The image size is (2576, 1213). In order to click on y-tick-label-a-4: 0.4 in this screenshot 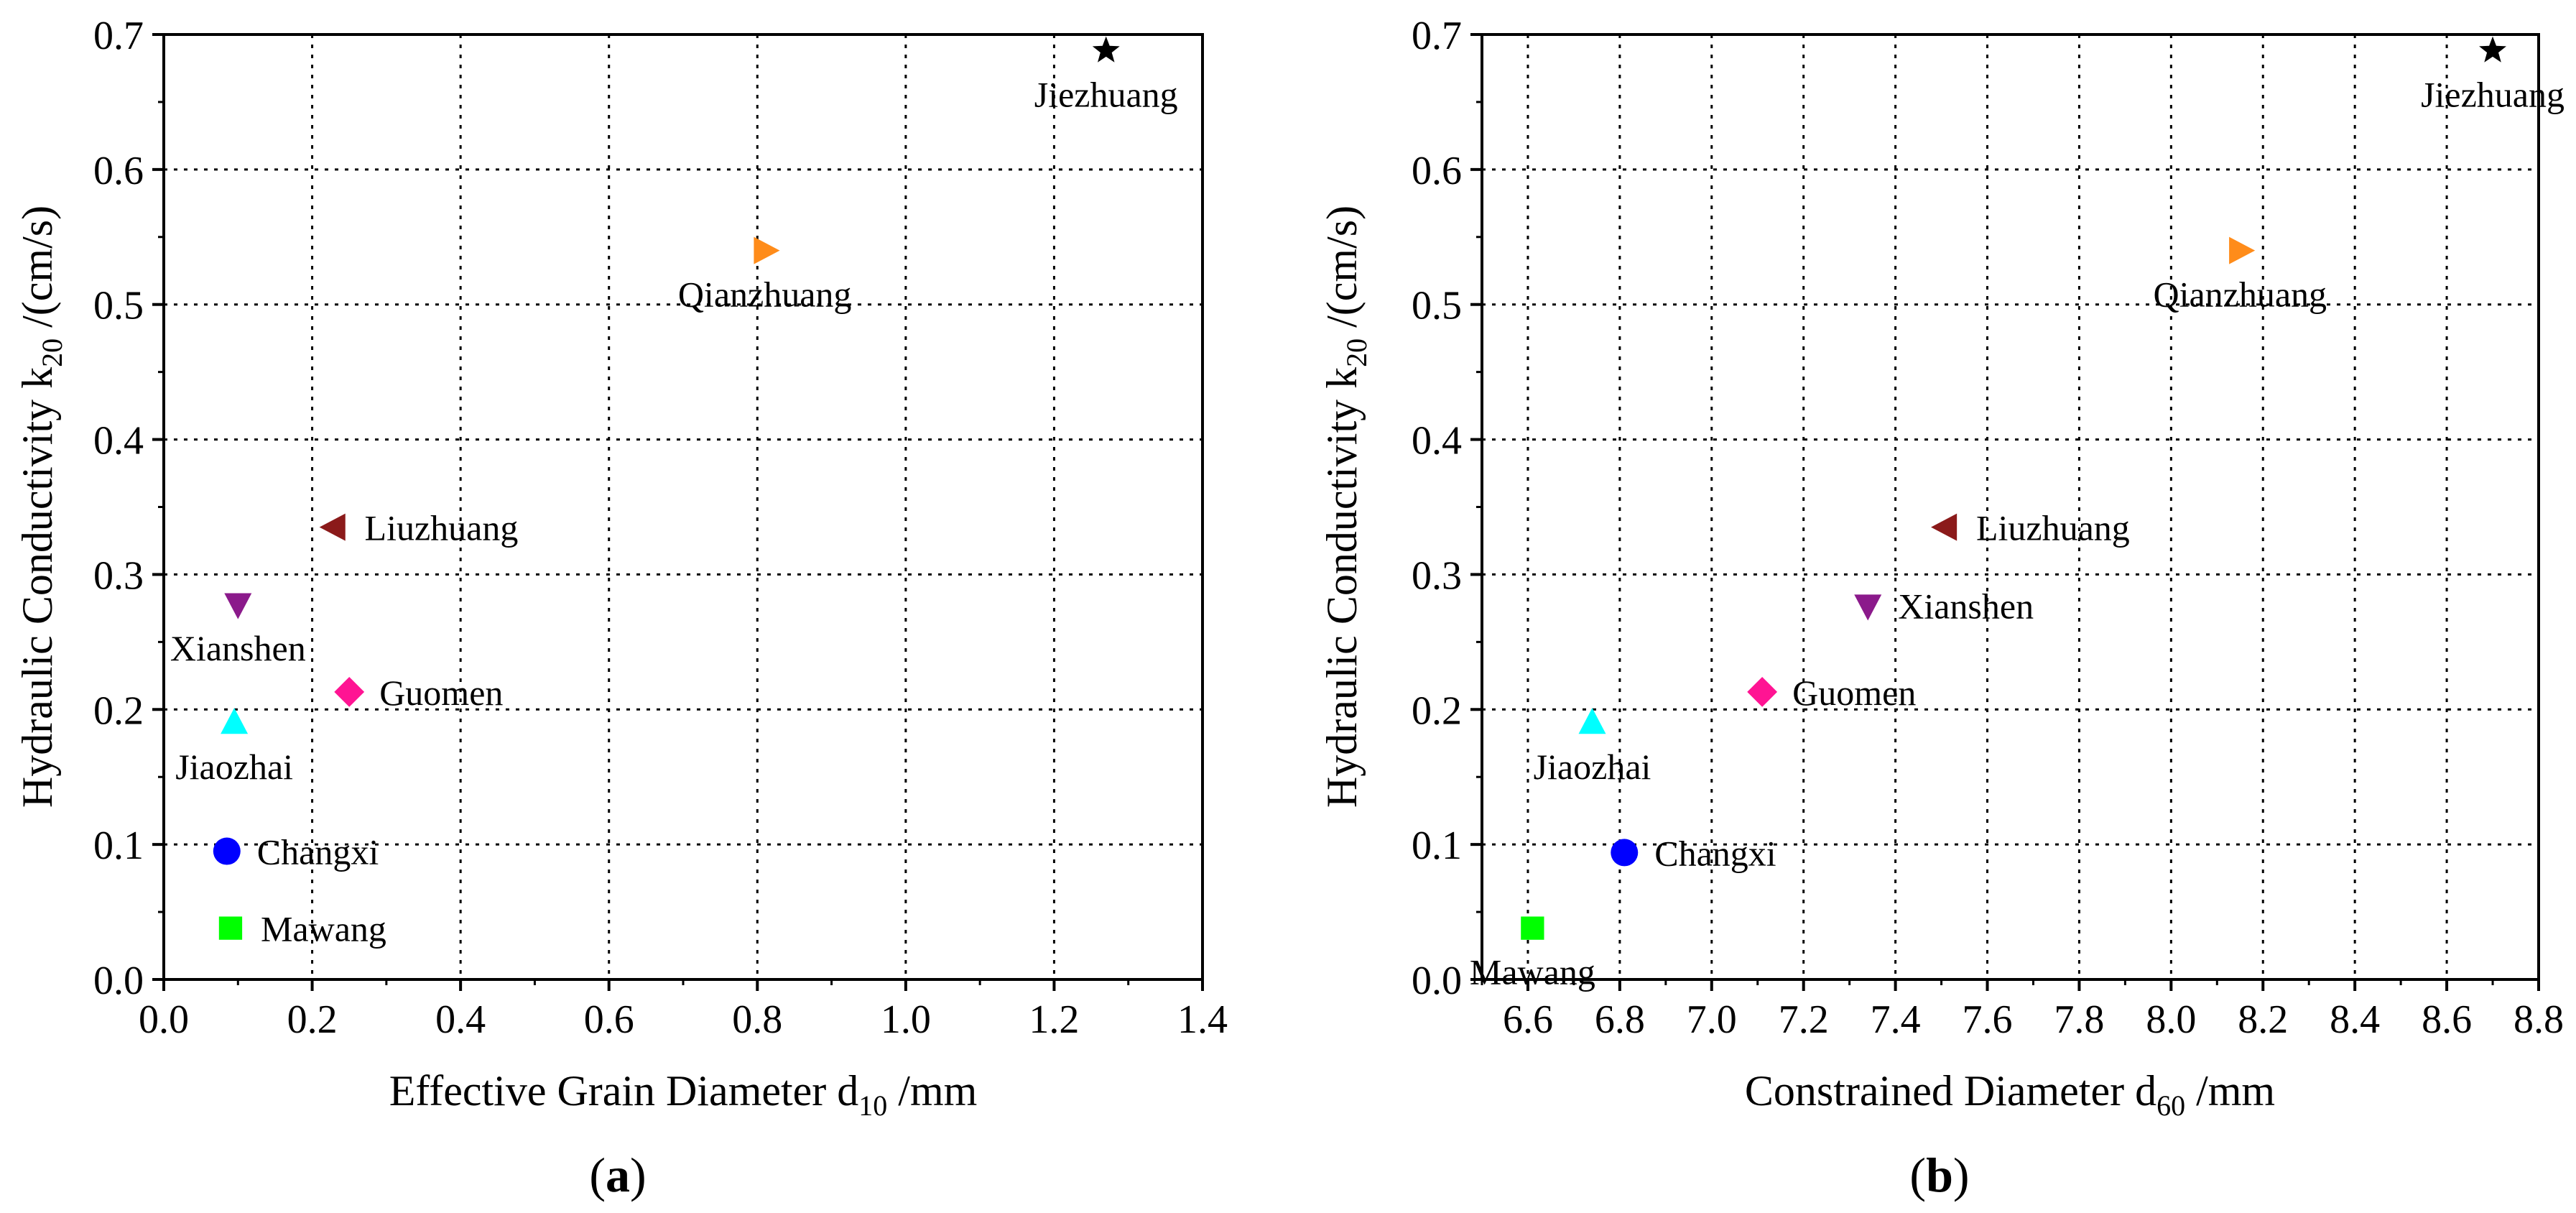, I will do `click(118, 441)`.